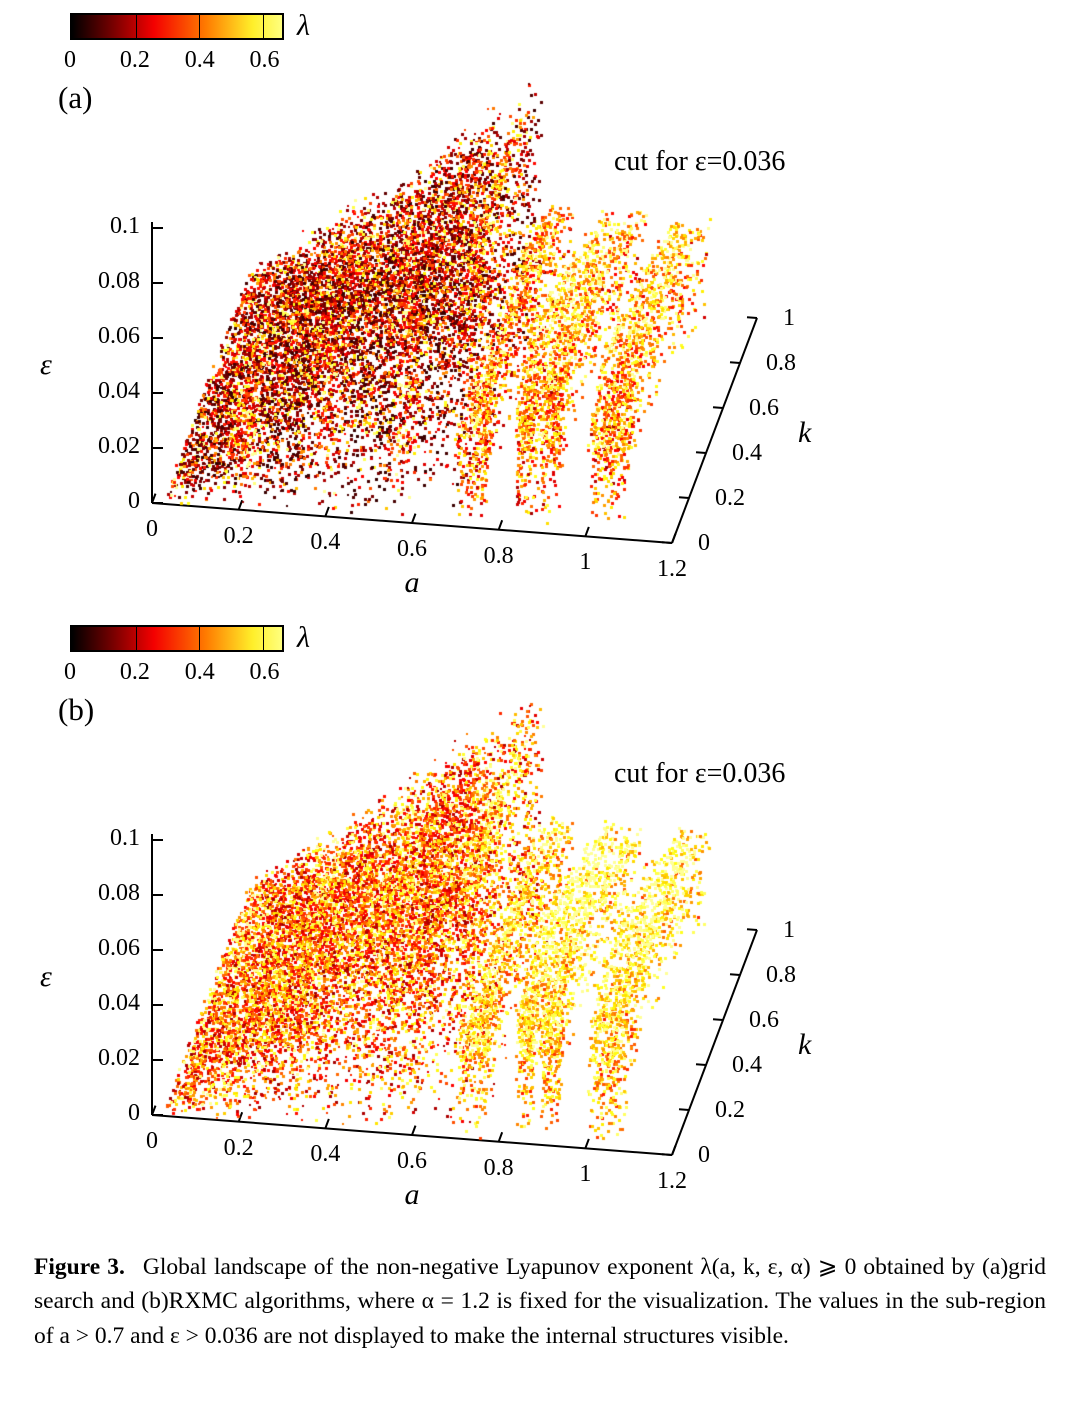 The width and height of the screenshot is (1080, 1401). I want to click on panel-label-a: (a), so click(75, 97).